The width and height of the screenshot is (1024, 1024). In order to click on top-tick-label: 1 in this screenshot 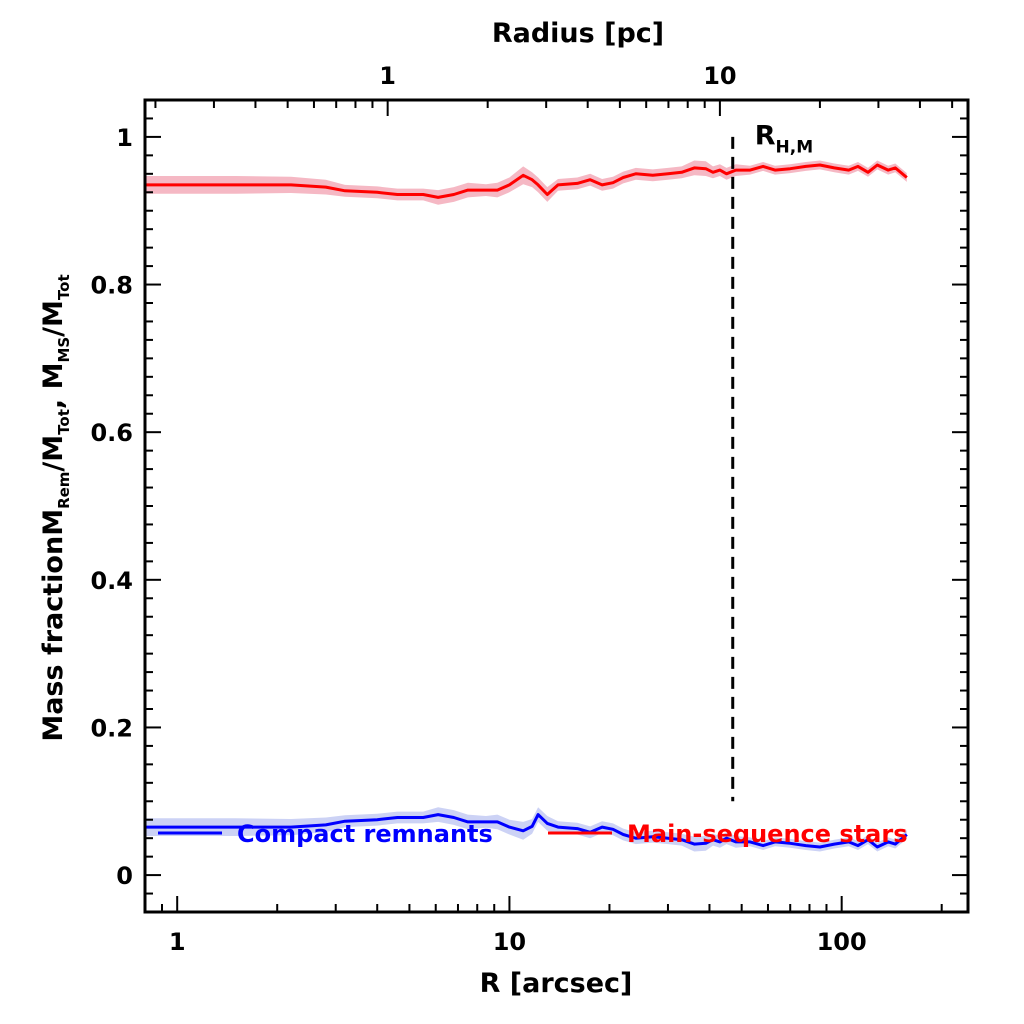, I will do `click(387, 76)`.